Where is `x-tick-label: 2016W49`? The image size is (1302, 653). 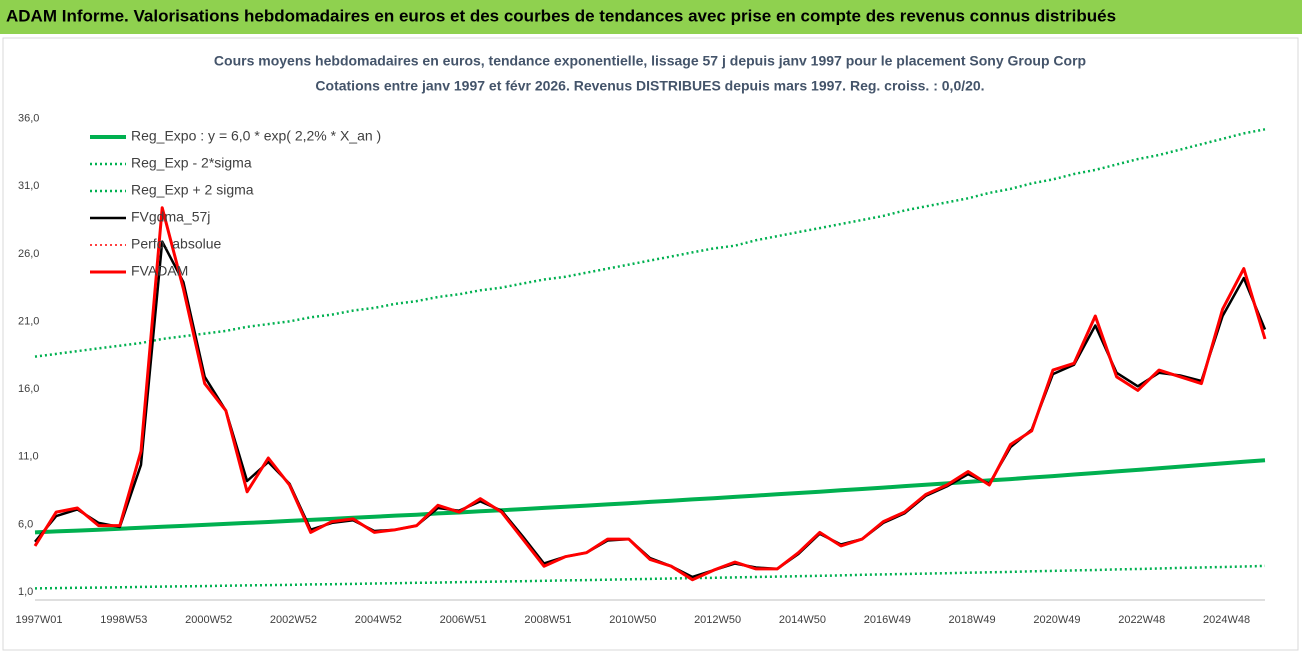 x-tick-label: 2016W49 is located at coordinates (887, 620).